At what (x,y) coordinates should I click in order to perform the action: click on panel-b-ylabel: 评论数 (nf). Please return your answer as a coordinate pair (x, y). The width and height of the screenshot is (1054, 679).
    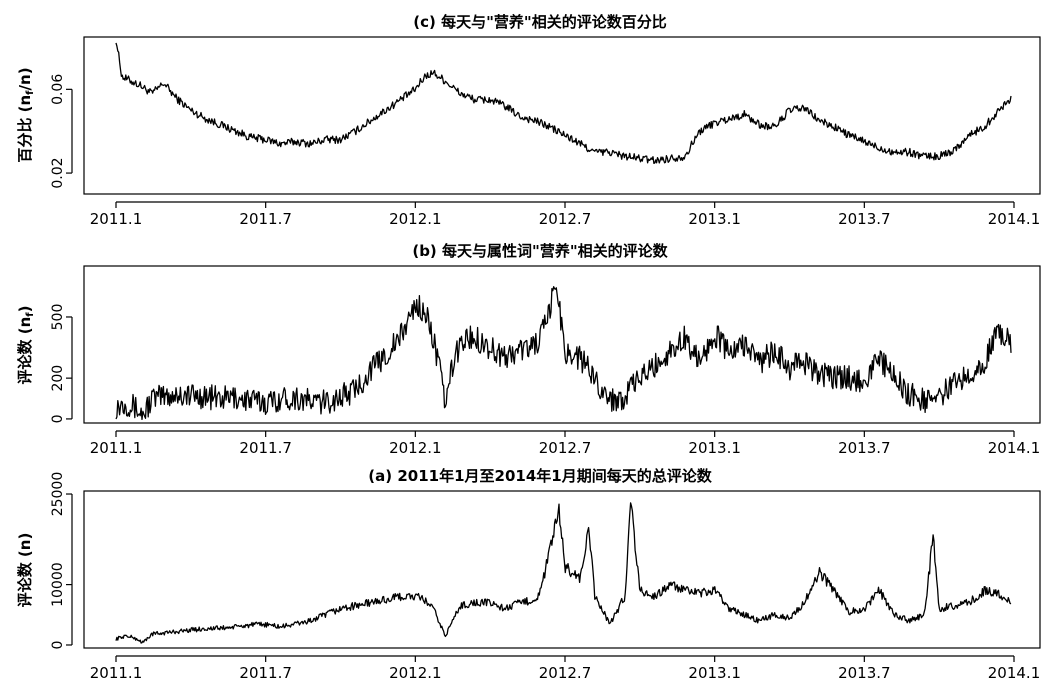
    Looking at the image, I should click on (26, 345).